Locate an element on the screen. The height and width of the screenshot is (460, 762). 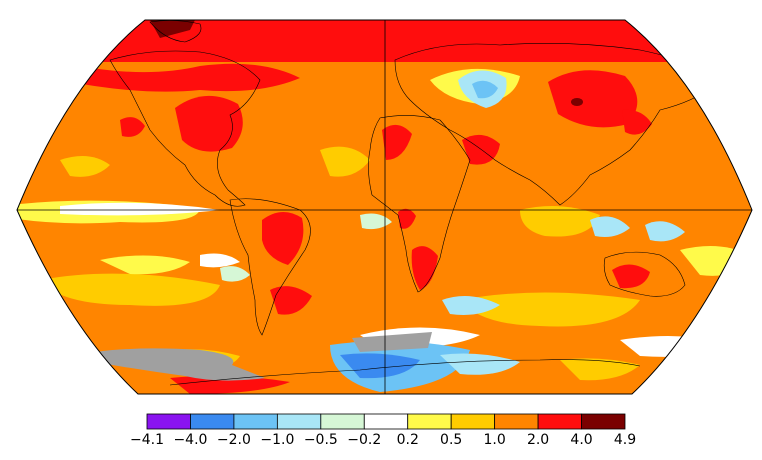
se-pacific-yellow is located at coordinates (145, 265).